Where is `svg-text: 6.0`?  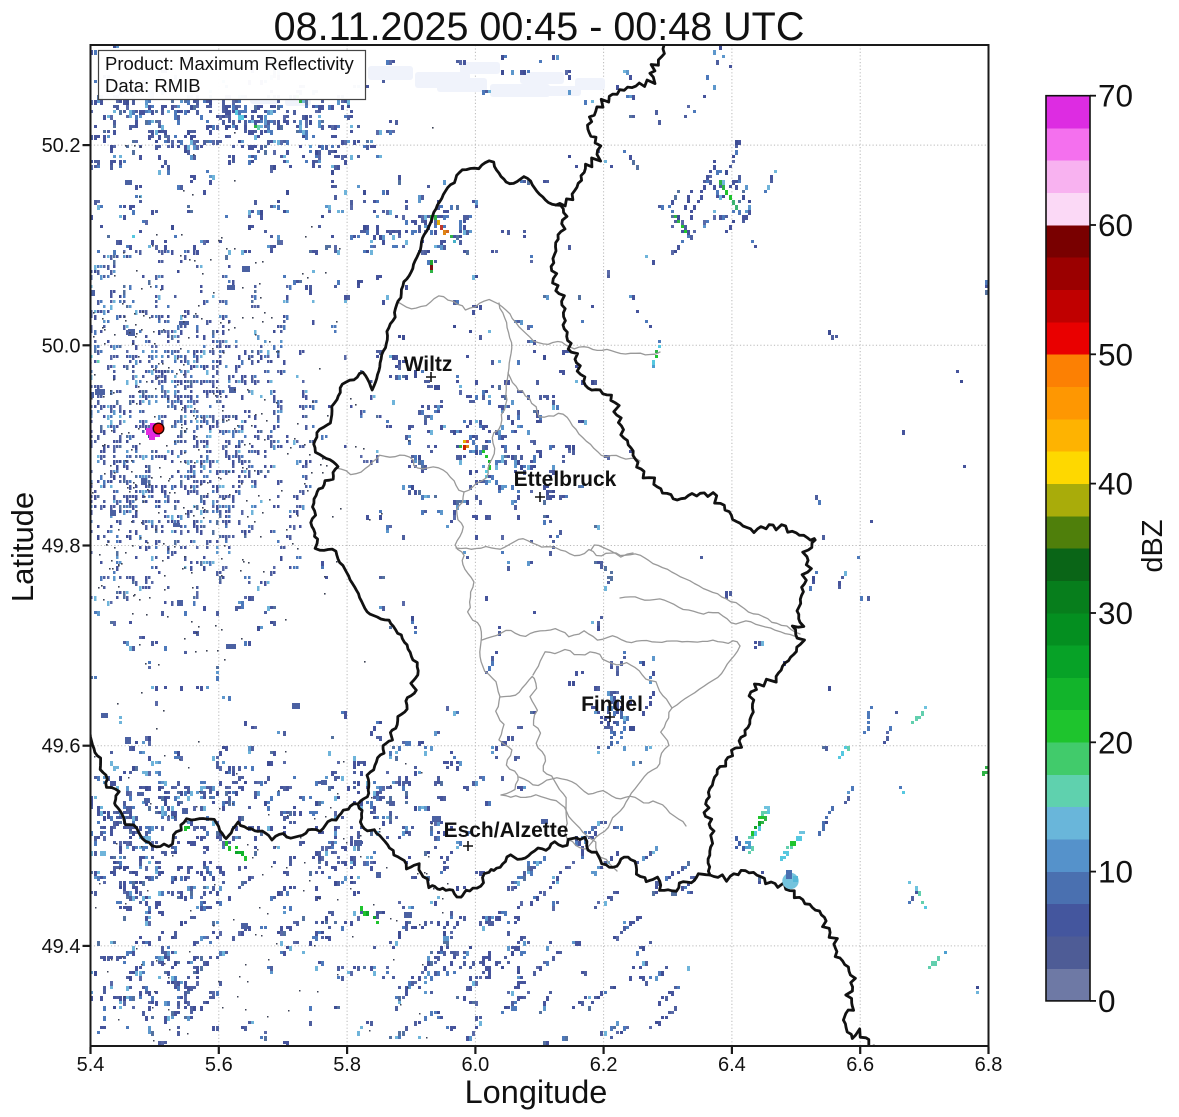
svg-text: 6.0 is located at coordinates (475, 1065).